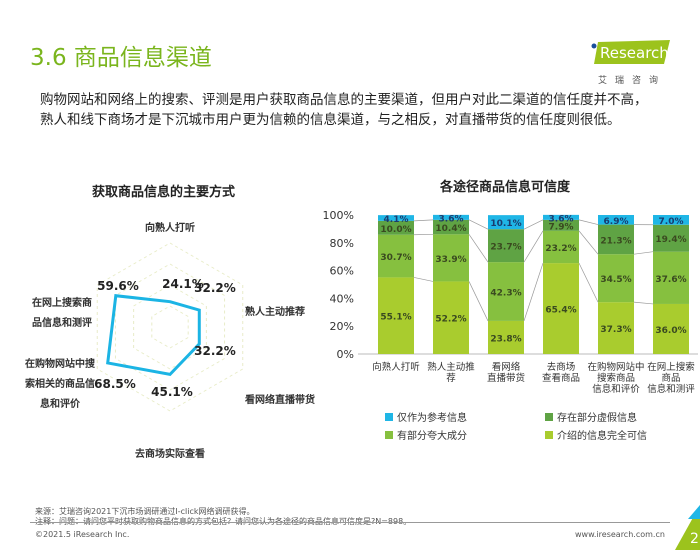 This screenshot has width=700, height=550. What do you see at coordinates (121, 58) in the screenshot?
I see `page-title: 3.6 商品信息渠道` at bounding box center [121, 58].